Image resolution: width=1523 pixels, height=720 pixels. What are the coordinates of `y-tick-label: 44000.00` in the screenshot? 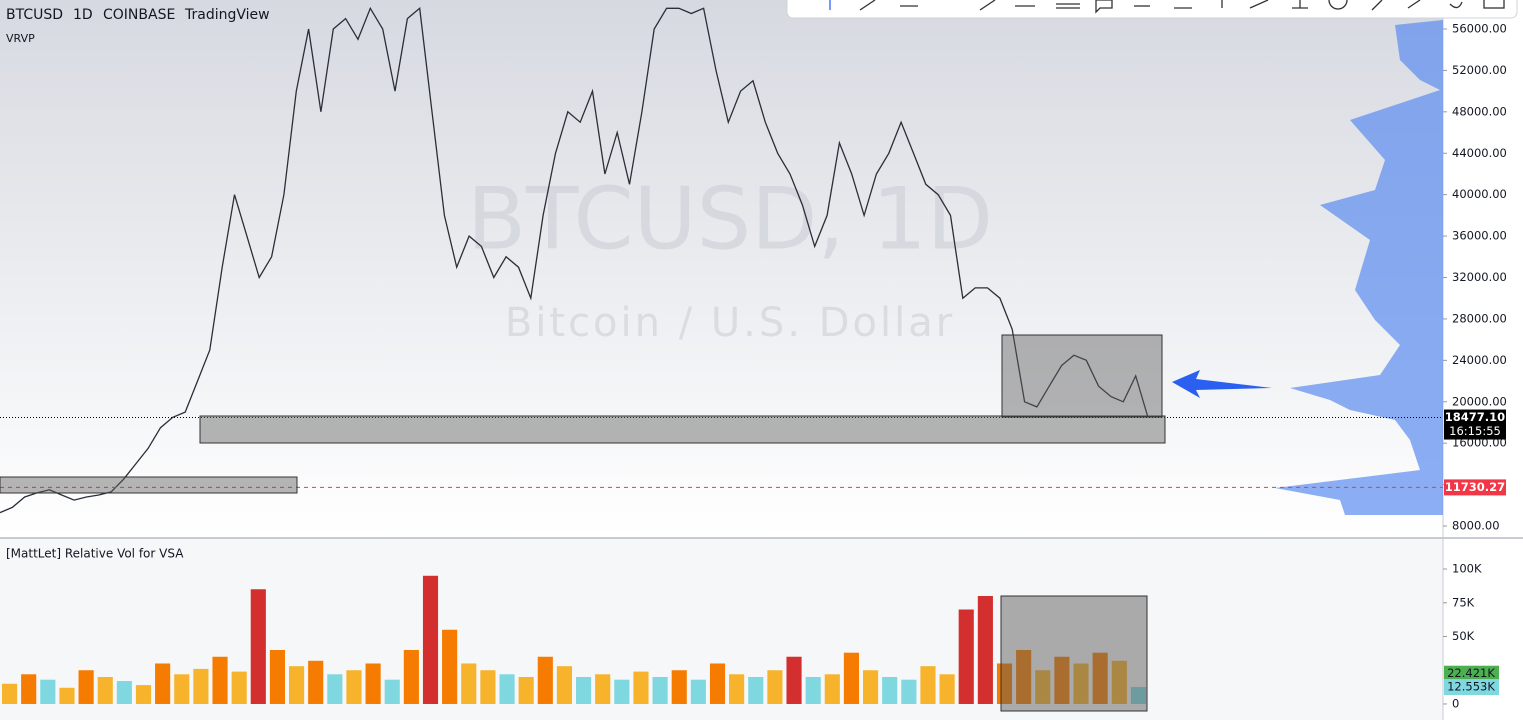 It's located at (1479, 153).